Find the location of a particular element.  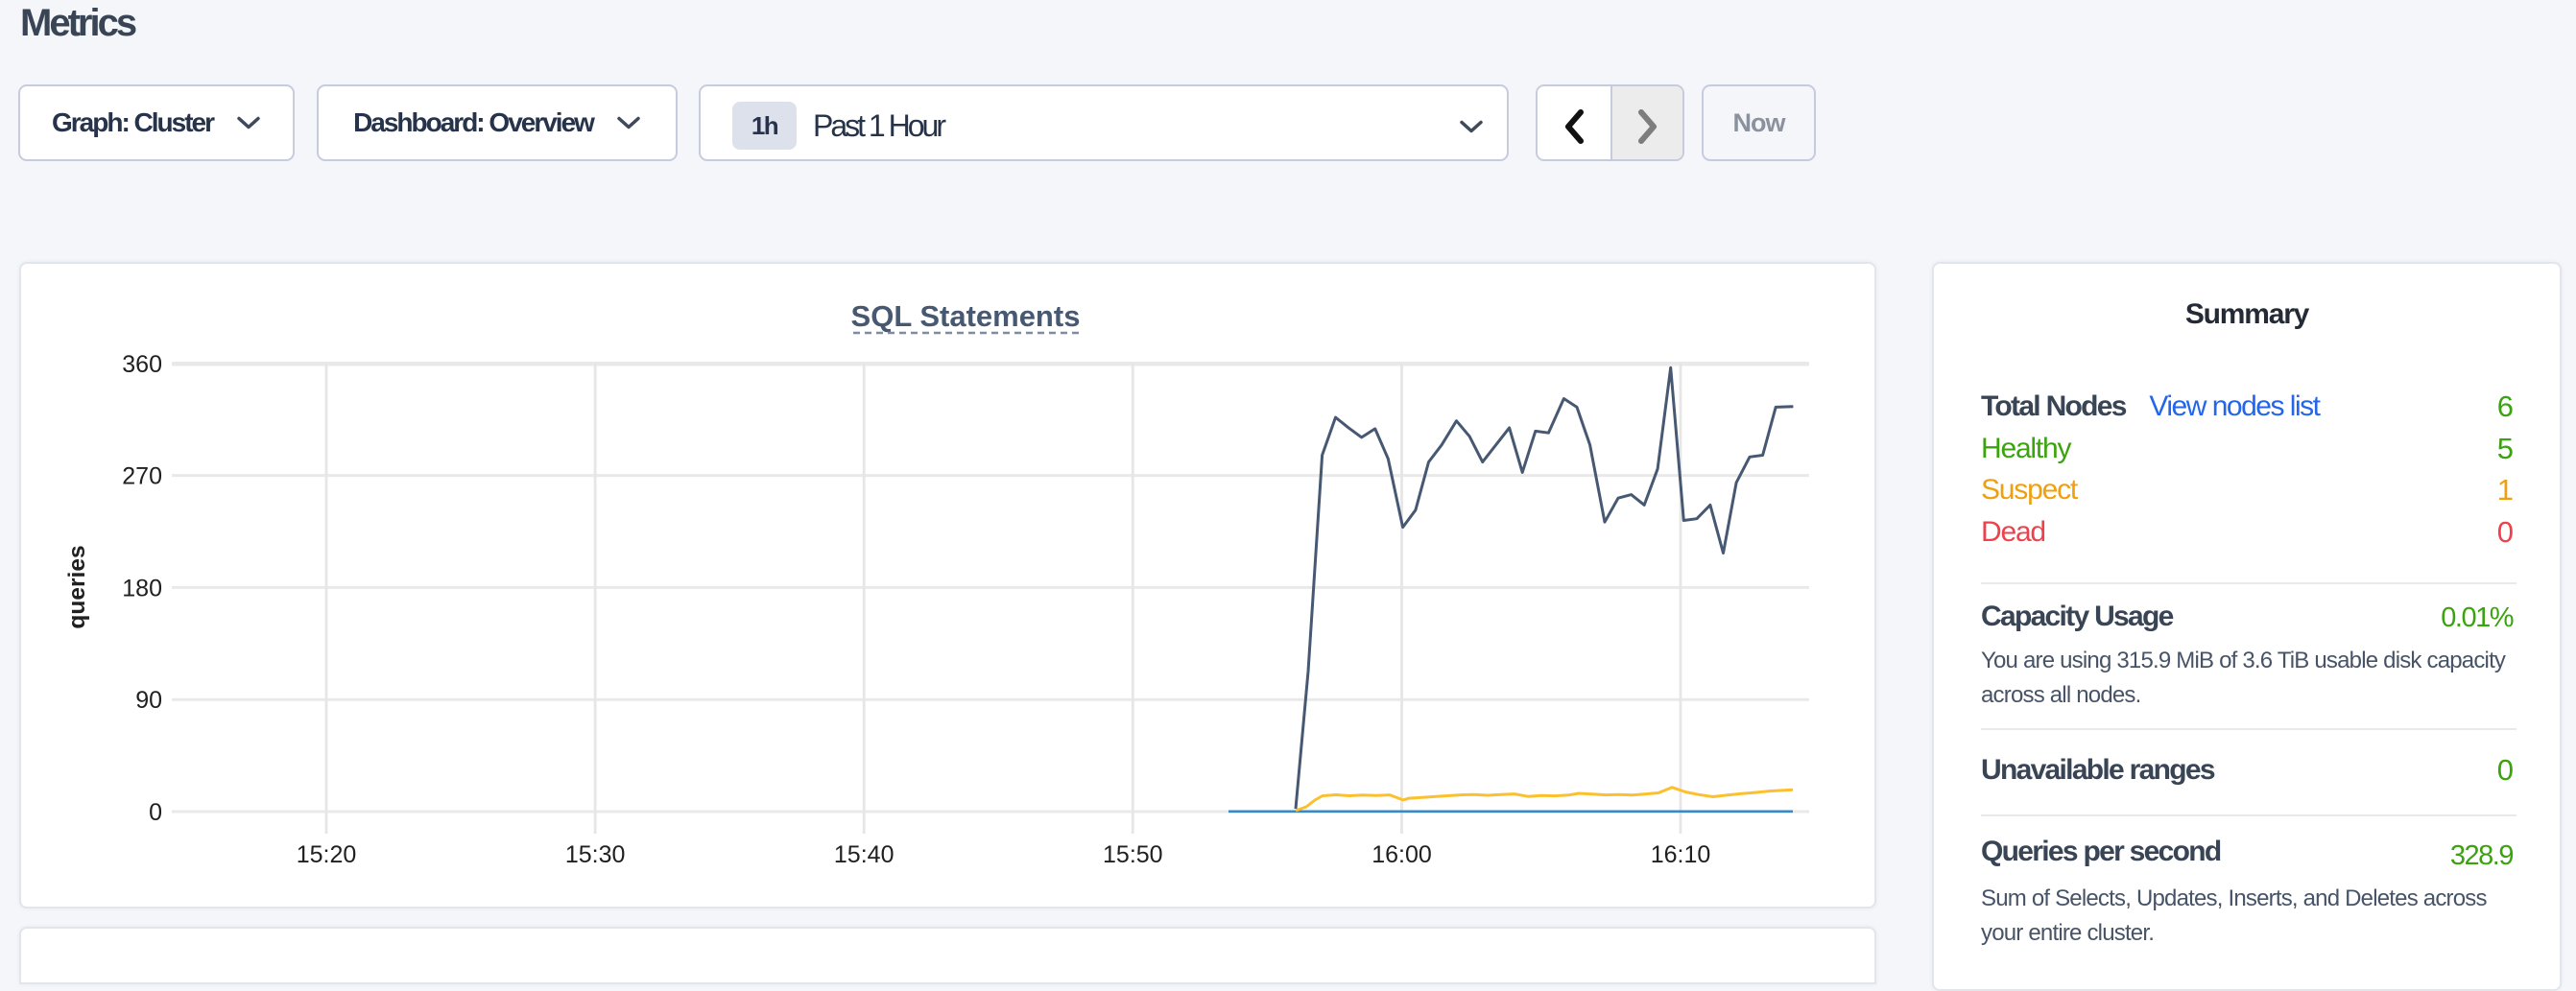

svg-text: 180 is located at coordinates (142, 588).